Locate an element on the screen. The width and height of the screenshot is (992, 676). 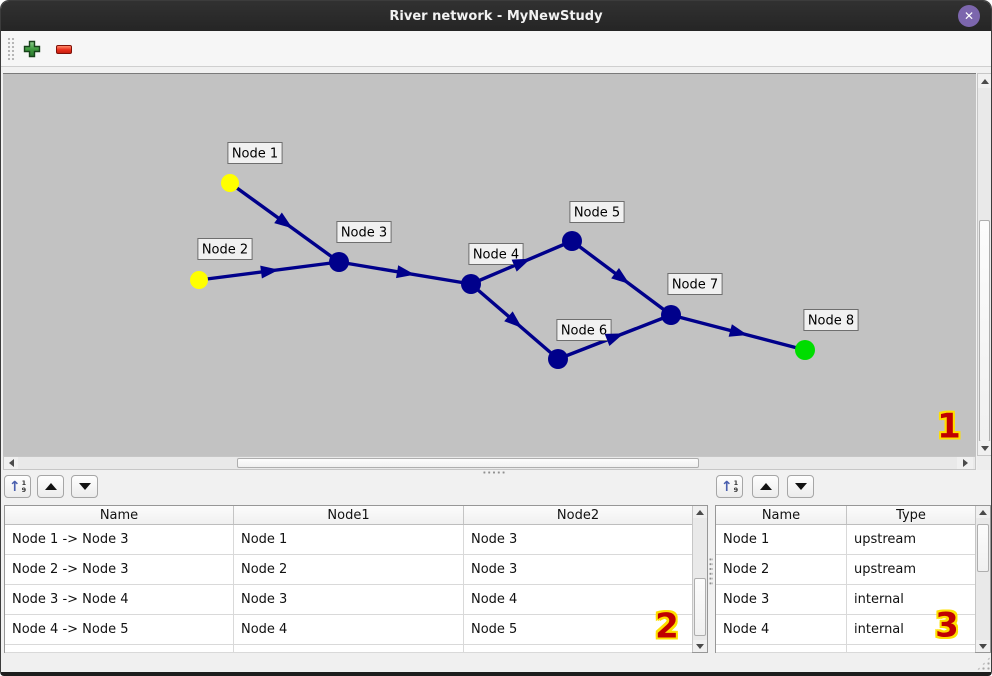
edges-move-up-button is located at coordinates (50, 486).